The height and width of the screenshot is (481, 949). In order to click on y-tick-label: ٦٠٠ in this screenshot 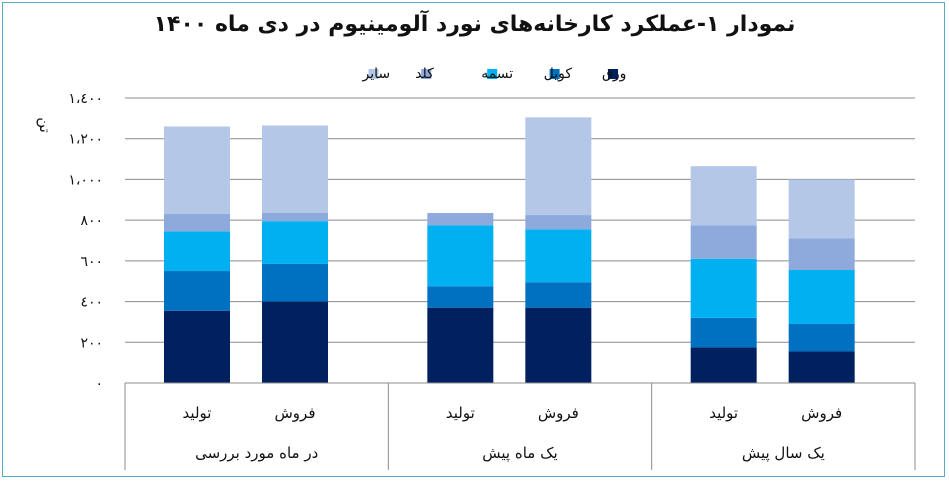, I will do `click(91, 262)`.